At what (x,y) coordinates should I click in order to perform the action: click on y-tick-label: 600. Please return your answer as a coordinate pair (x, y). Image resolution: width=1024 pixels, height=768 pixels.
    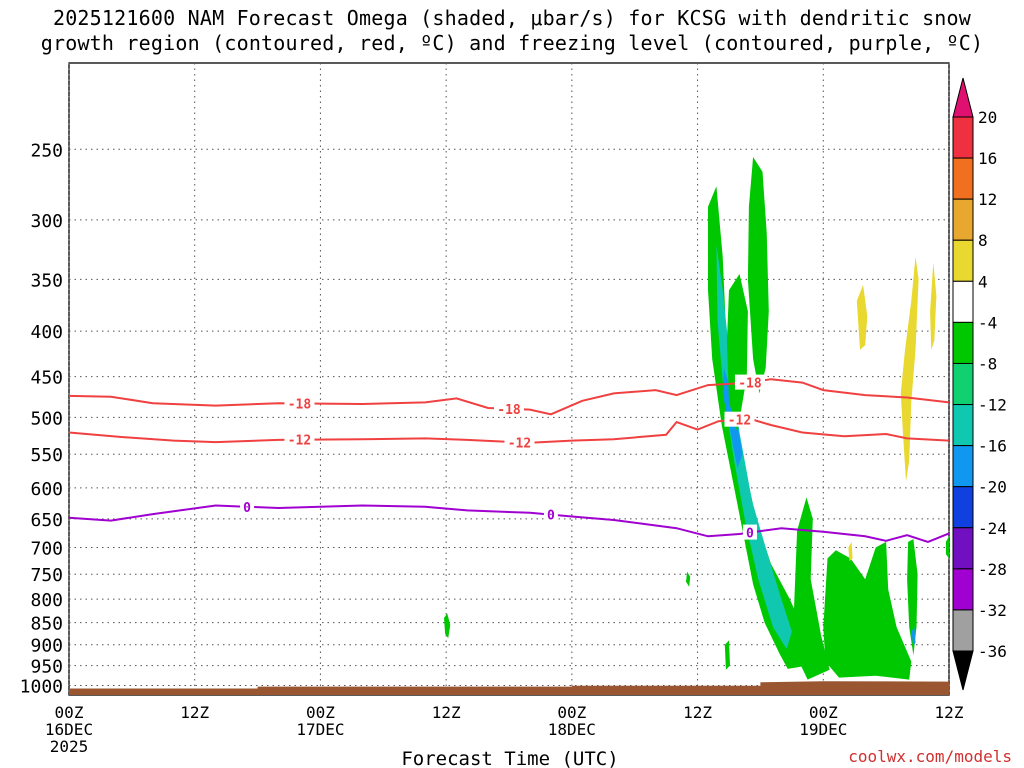
    Looking at the image, I should click on (46, 489).